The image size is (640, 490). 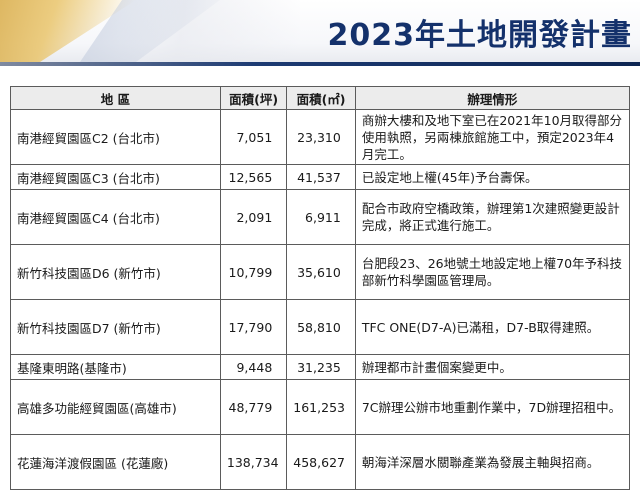 What do you see at coordinates (492, 327) in the screenshot?
I see `cell-status: TFC ONE(D7-A)已滿租，D7-B取得建照。` at bounding box center [492, 327].